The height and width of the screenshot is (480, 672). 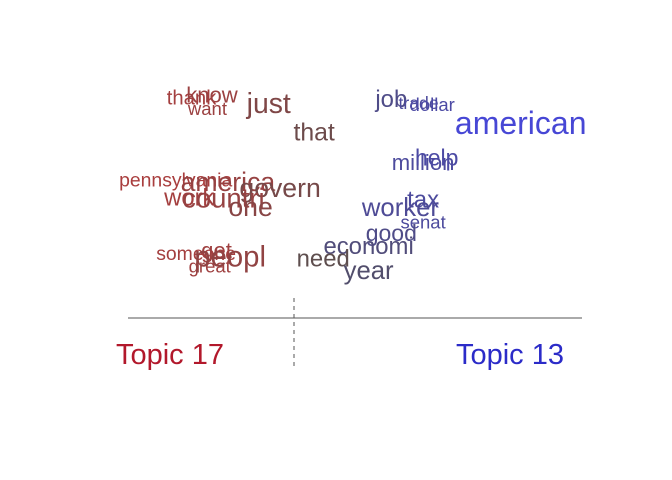 I want to click on word-label: thank, so click(x=192, y=99).